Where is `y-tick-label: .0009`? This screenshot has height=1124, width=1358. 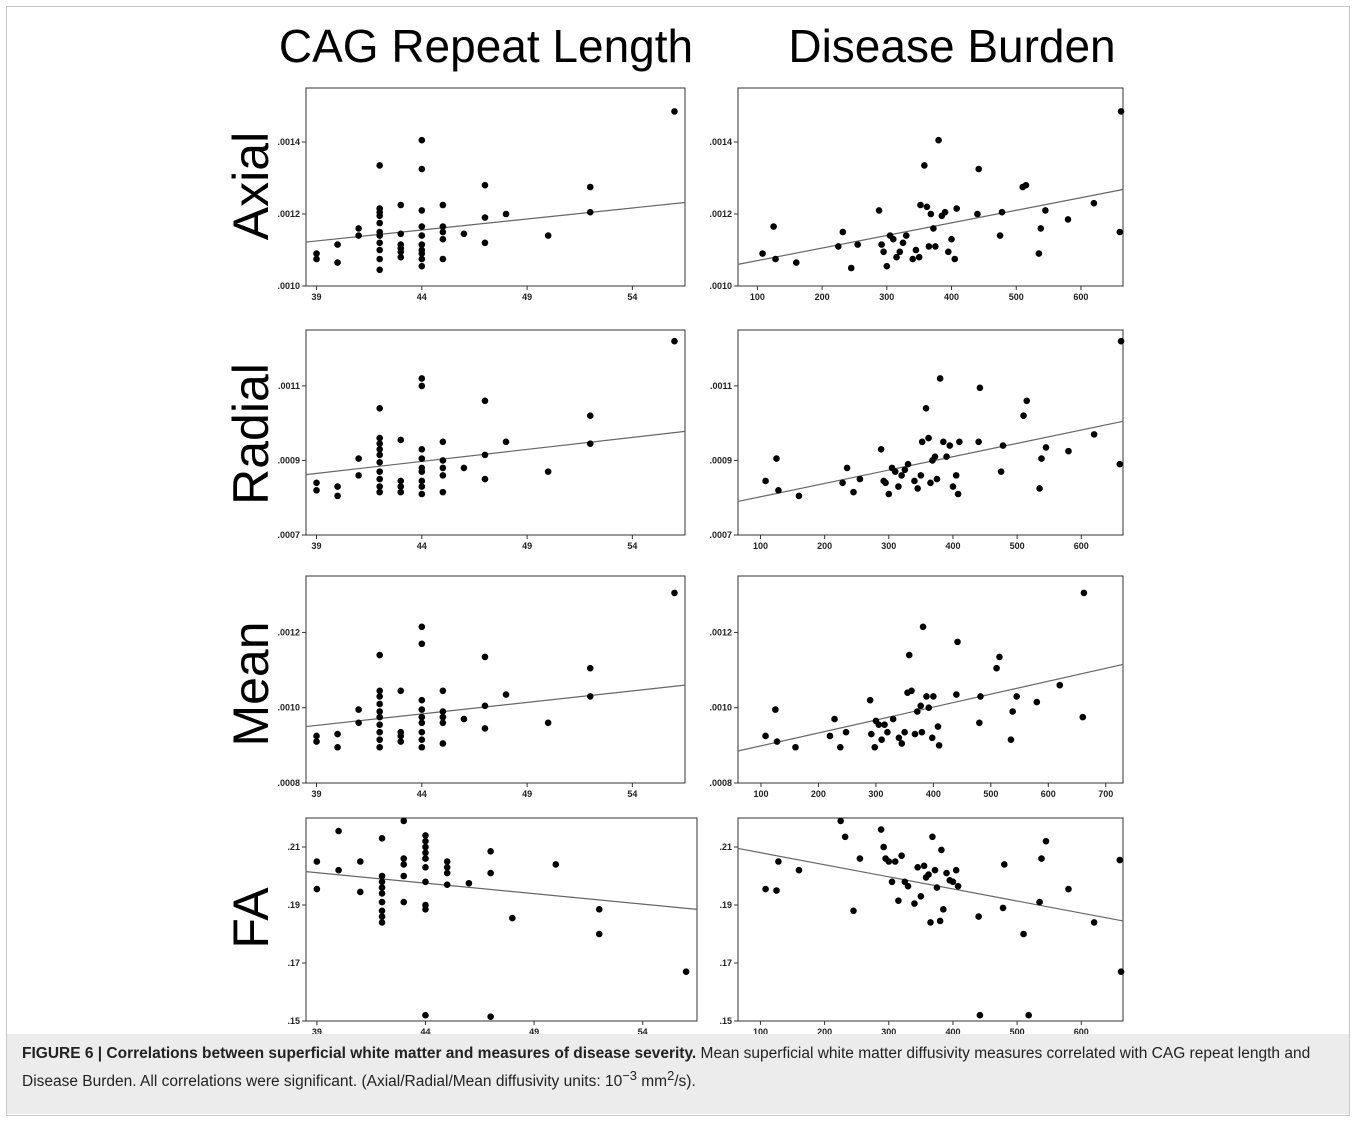 y-tick-label: .0009 is located at coordinates (288, 460).